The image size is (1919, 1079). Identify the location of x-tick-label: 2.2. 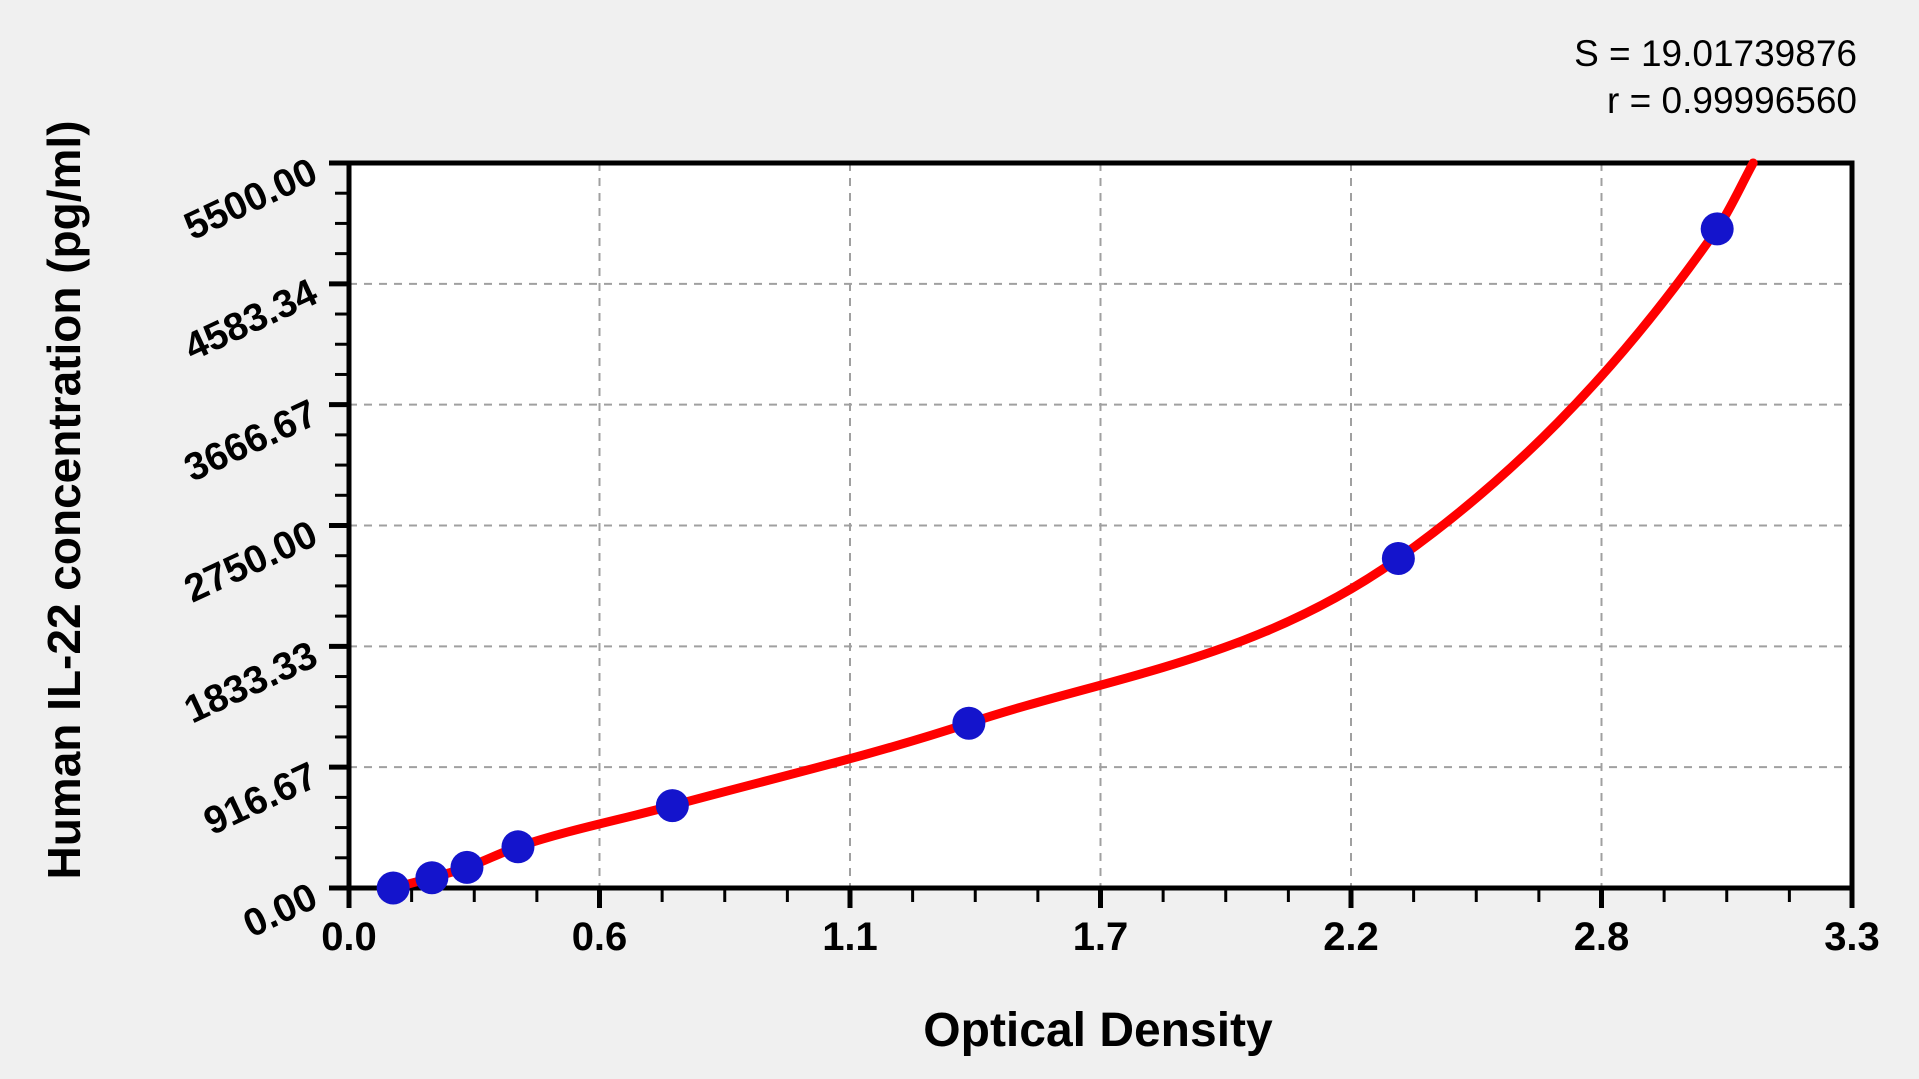
(1351, 937).